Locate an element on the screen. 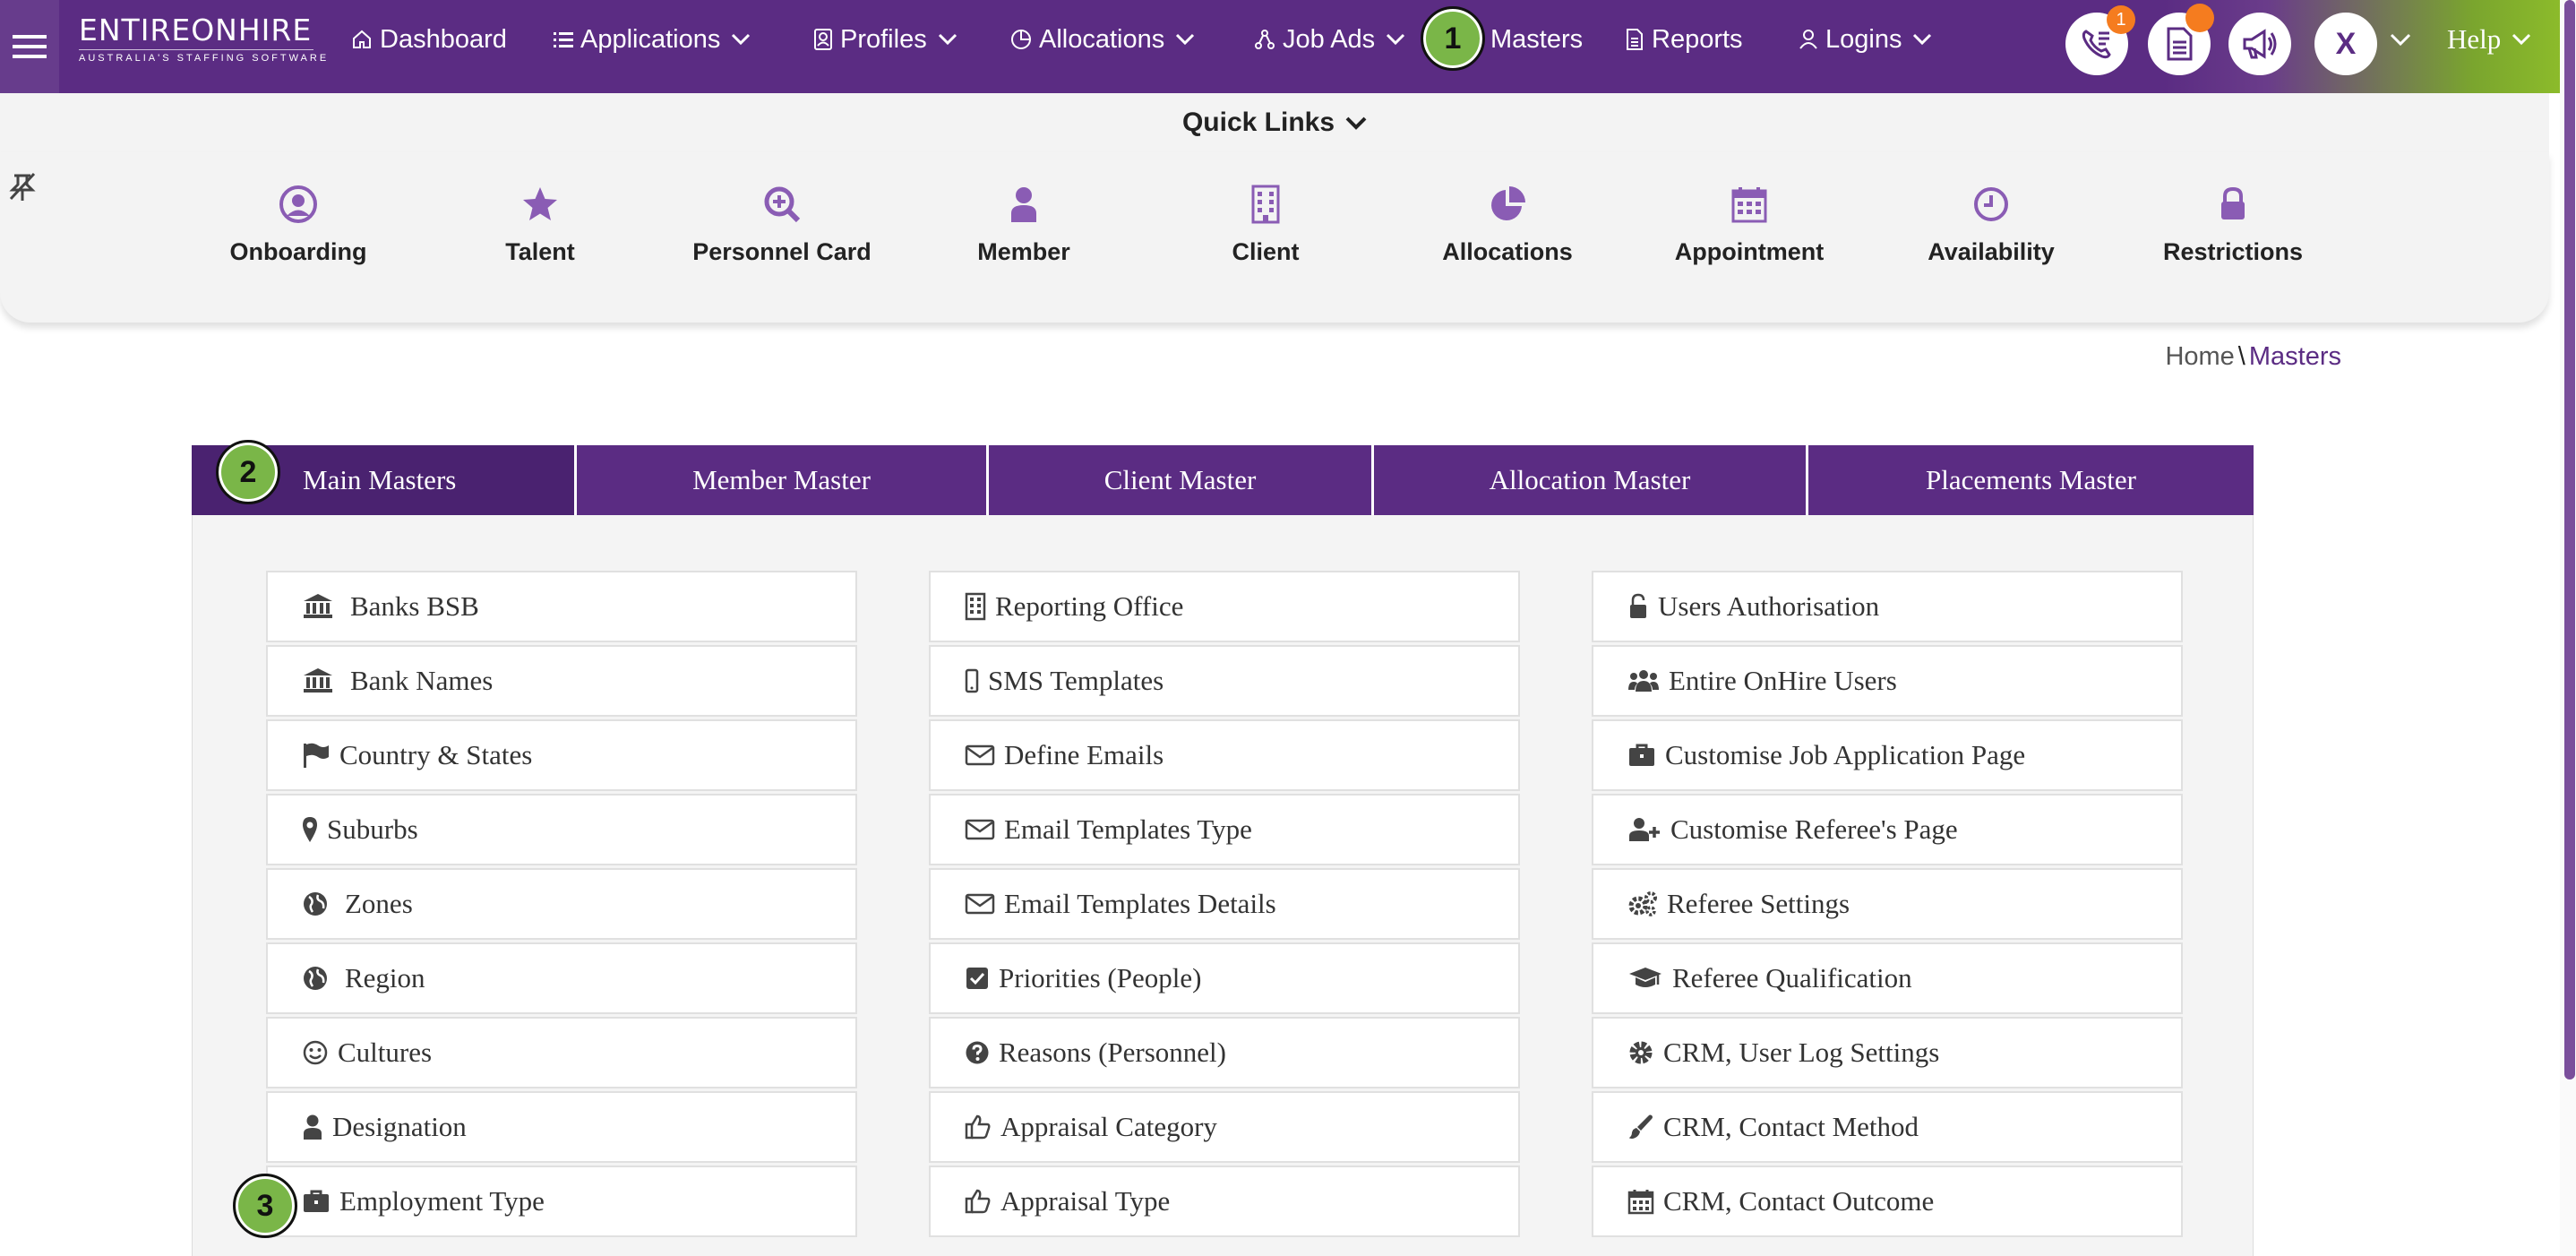  user-avatar-button: X is located at coordinates (2345, 44).